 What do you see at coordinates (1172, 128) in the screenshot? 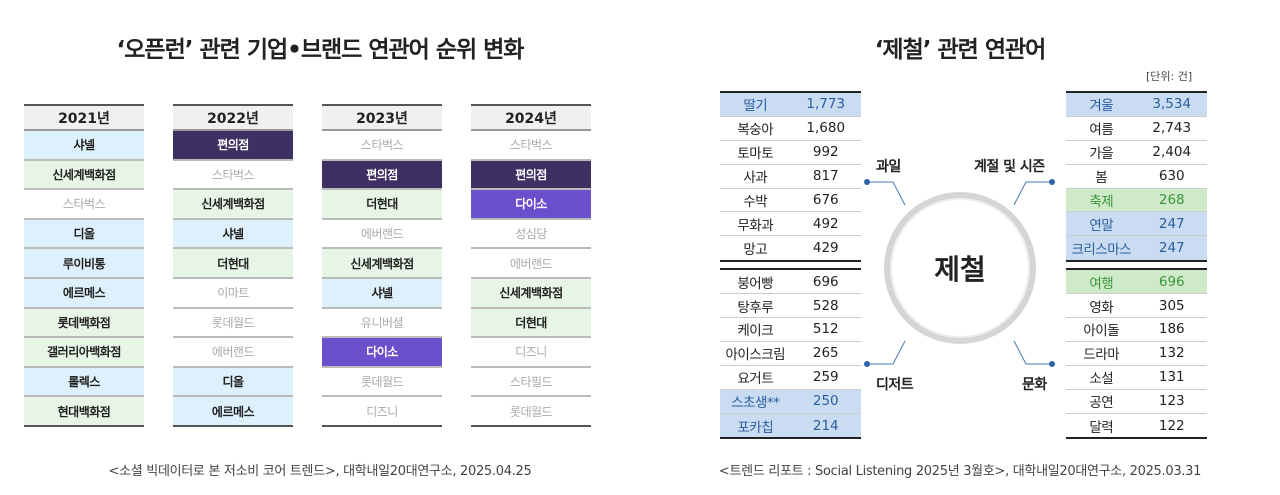
I see `count: 2,743` at bounding box center [1172, 128].